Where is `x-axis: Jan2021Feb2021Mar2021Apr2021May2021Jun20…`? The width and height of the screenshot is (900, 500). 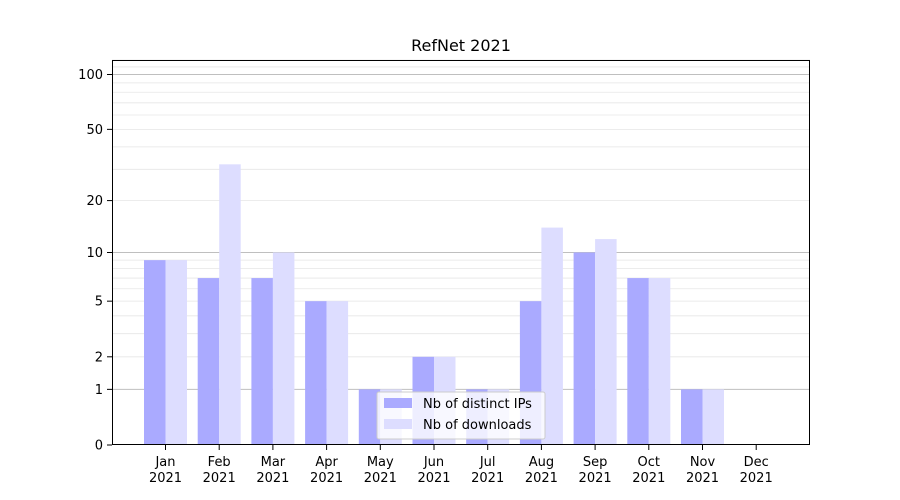
x-axis: Jan2021Feb2021Mar2021Apr2021May2021Jun20… is located at coordinates (461, 465).